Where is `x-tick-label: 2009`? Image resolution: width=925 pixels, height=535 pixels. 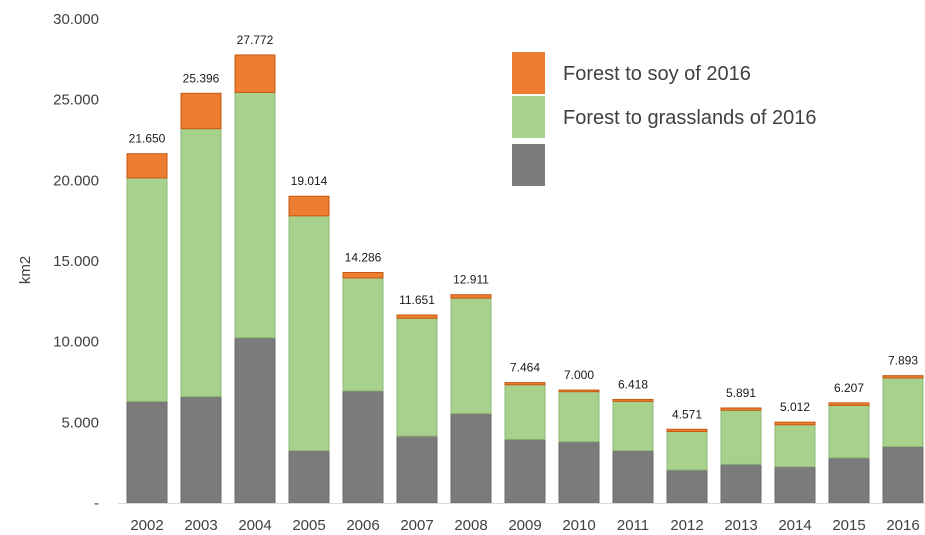 x-tick-label: 2009 is located at coordinates (524, 525).